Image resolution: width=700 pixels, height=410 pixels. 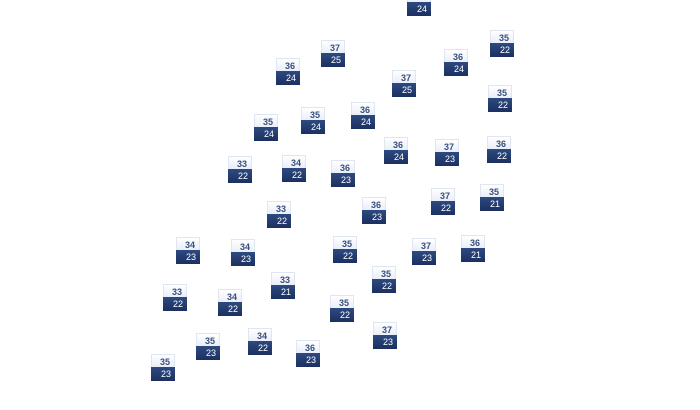 I want to click on temperature-marker: 35 21, so click(x=492, y=197).